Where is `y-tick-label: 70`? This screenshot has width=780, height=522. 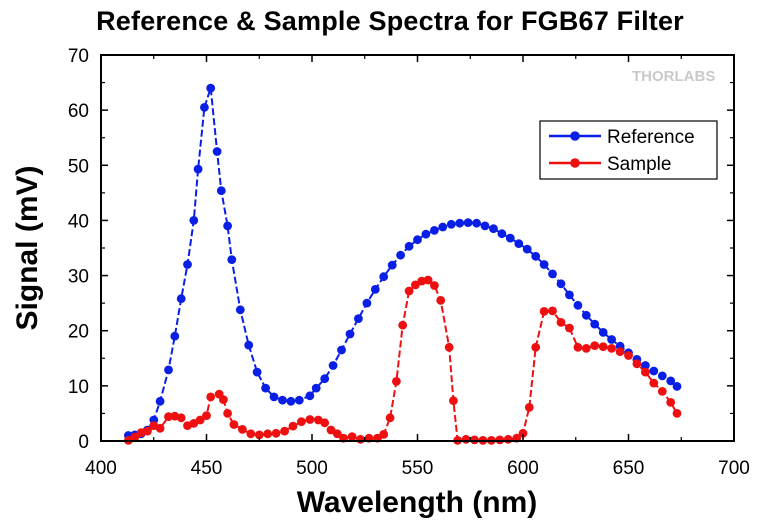
y-tick-label: 70 is located at coordinates (78, 56).